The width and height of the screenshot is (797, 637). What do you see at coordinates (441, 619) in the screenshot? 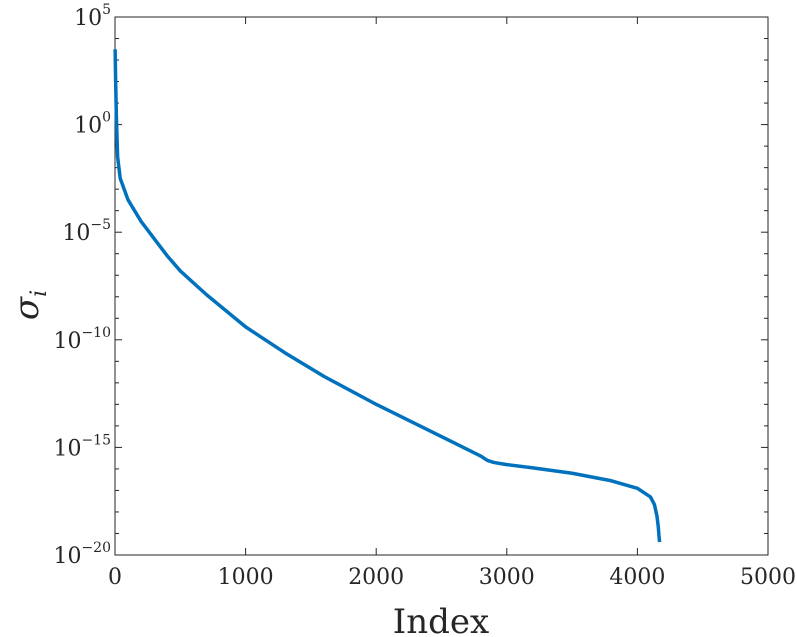
I see `x-axis-label: Index` at bounding box center [441, 619].